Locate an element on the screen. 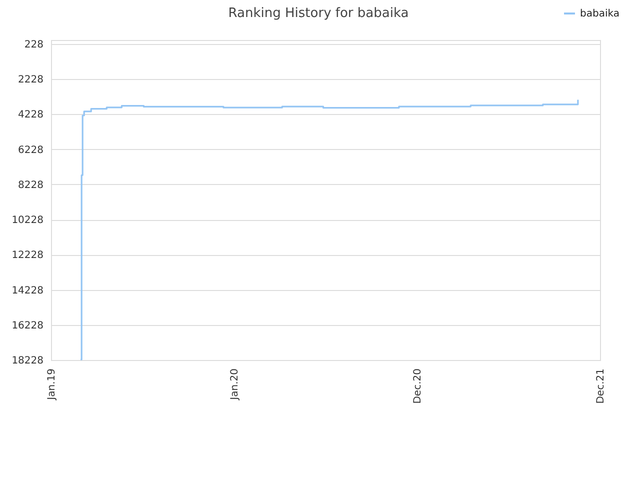 This screenshot has width=640, height=480. y-tick-label: 228 is located at coordinates (34, 45).